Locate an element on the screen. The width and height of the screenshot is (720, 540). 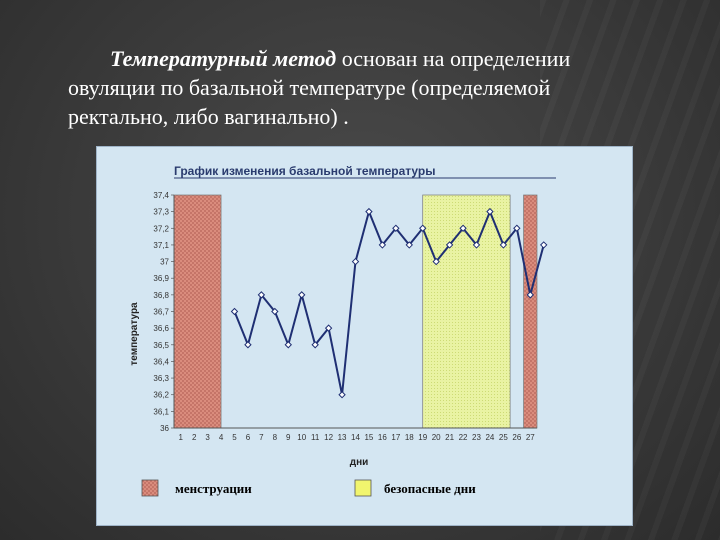
x-tick-label: 17 is located at coordinates (395, 437).